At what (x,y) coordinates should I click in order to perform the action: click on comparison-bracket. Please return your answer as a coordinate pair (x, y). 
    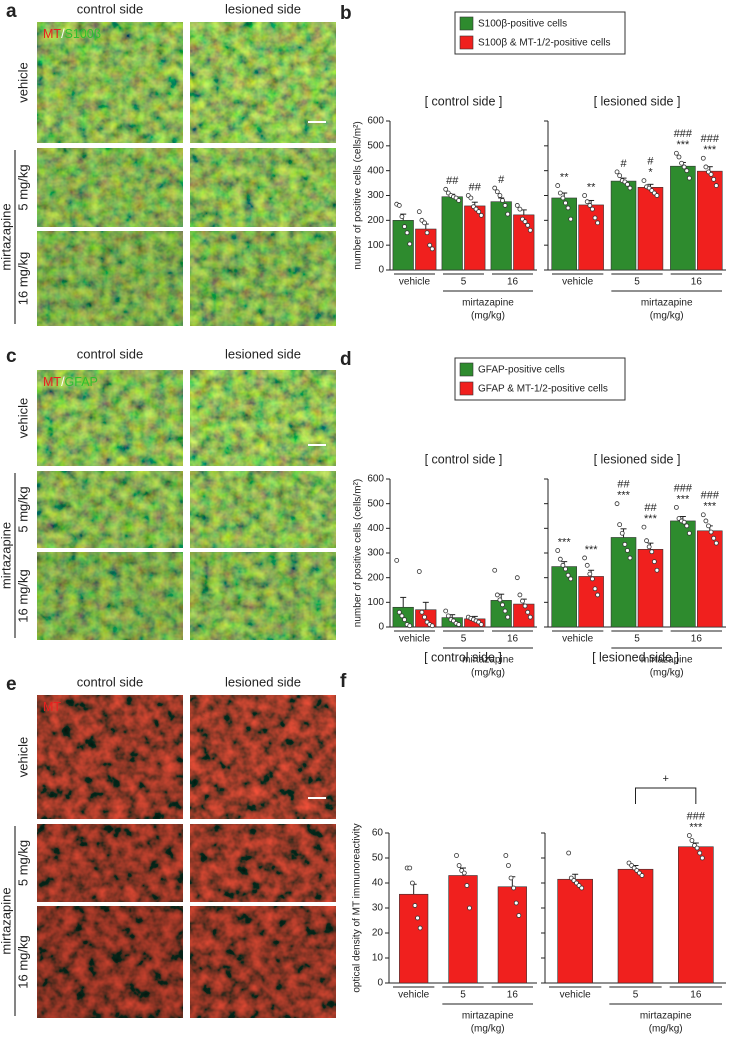
    Looking at the image, I should click on (666, 795).